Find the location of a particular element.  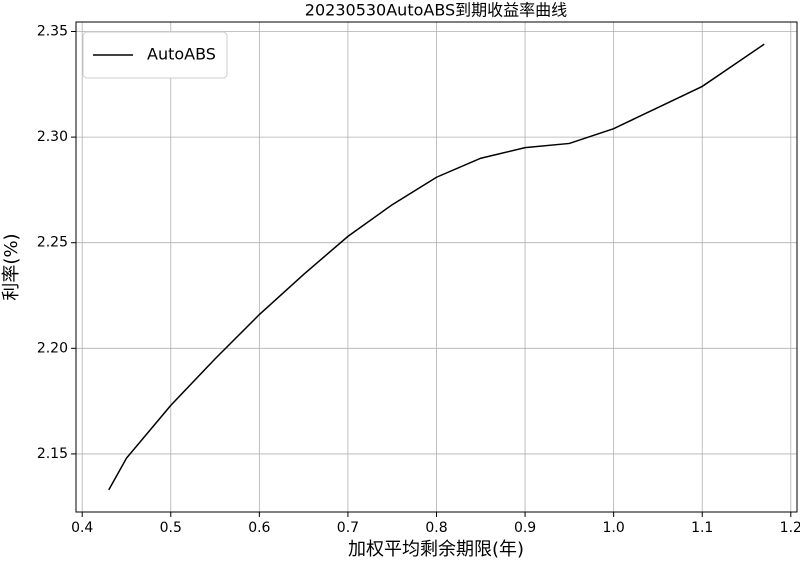

x-tick-label: 0.9 is located at coordinates (525, 528).